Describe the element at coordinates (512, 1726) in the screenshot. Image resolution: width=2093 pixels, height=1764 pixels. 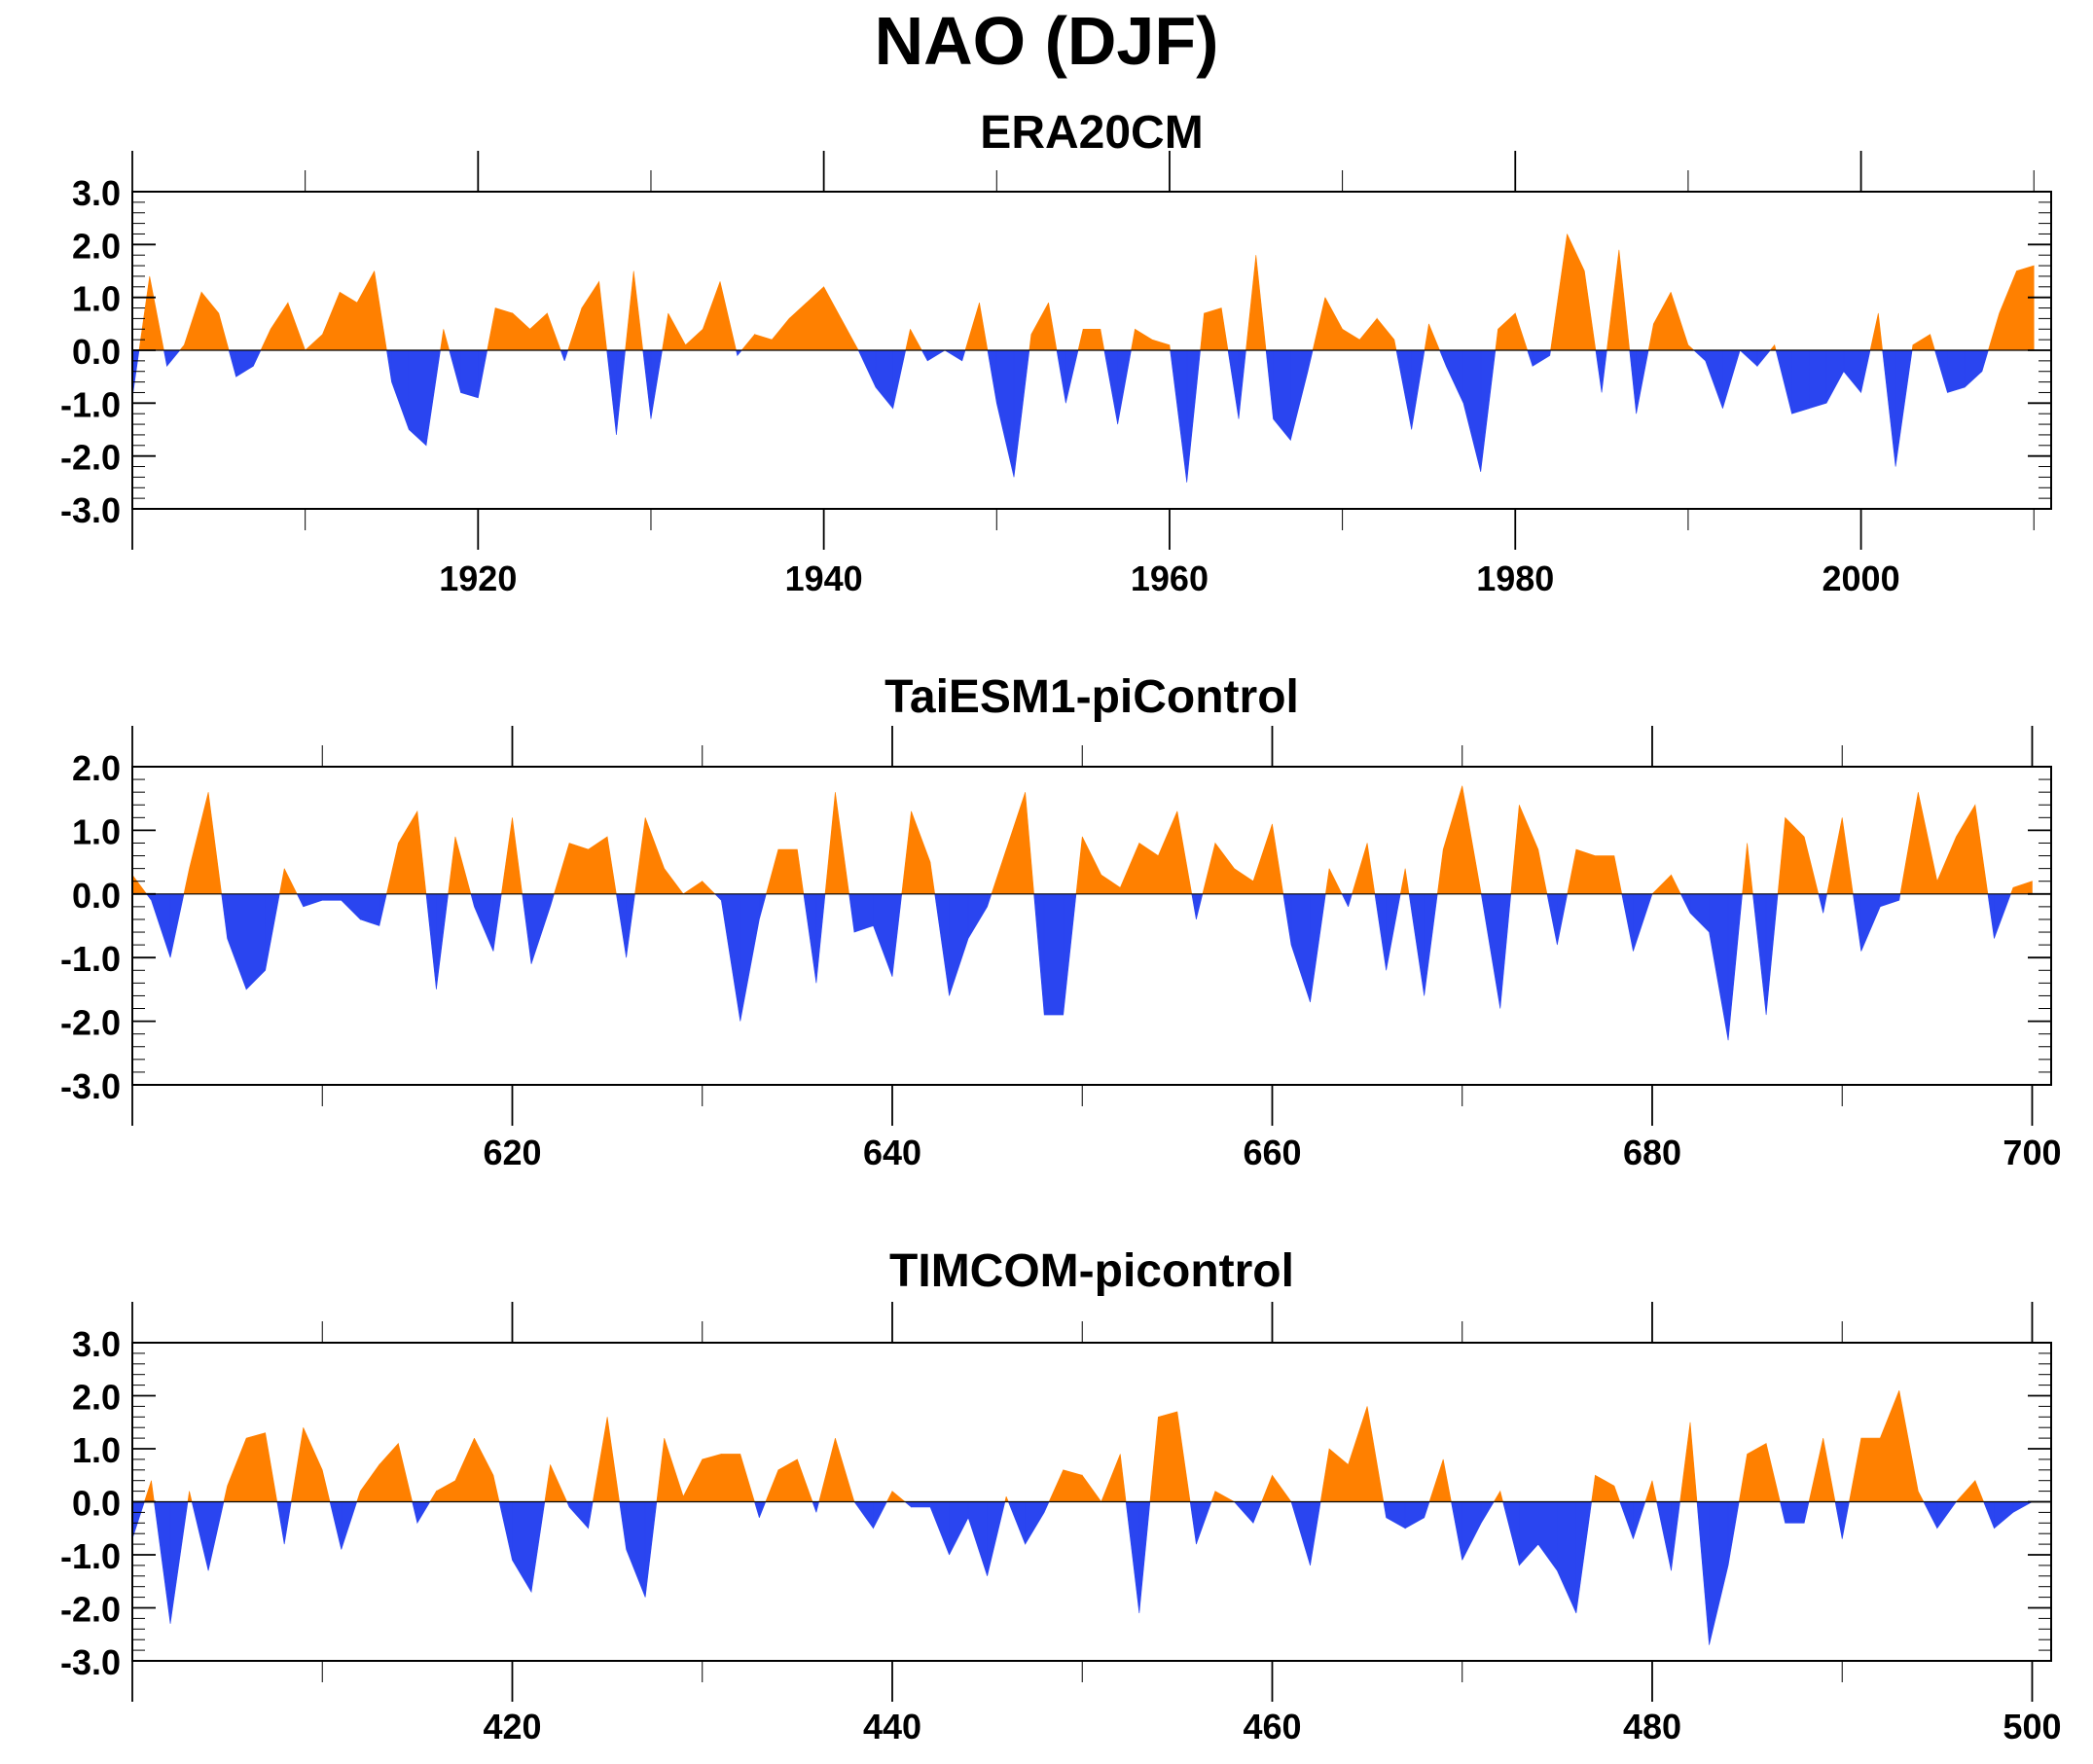
I see `x-tick-label: 420` at that location.